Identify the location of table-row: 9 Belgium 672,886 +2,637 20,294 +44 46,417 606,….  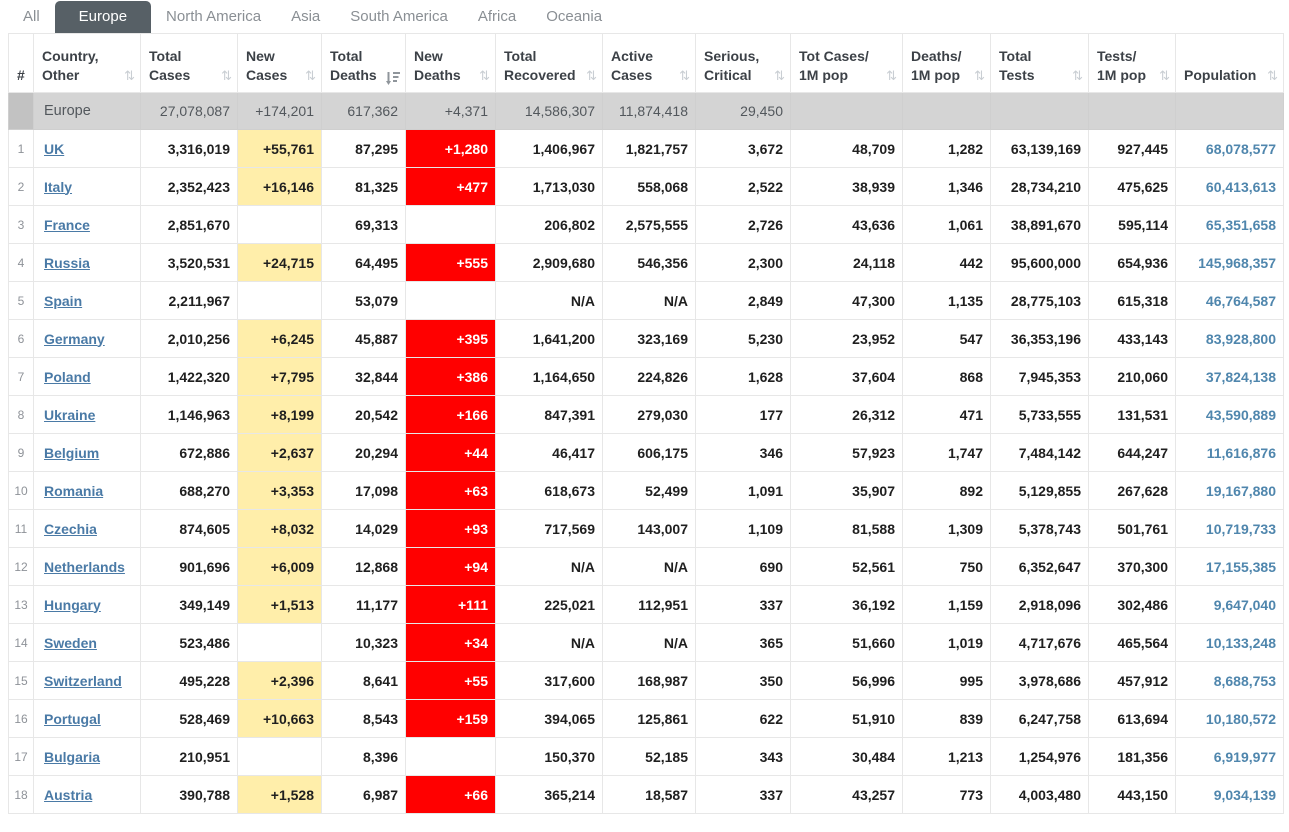
(646, 452).